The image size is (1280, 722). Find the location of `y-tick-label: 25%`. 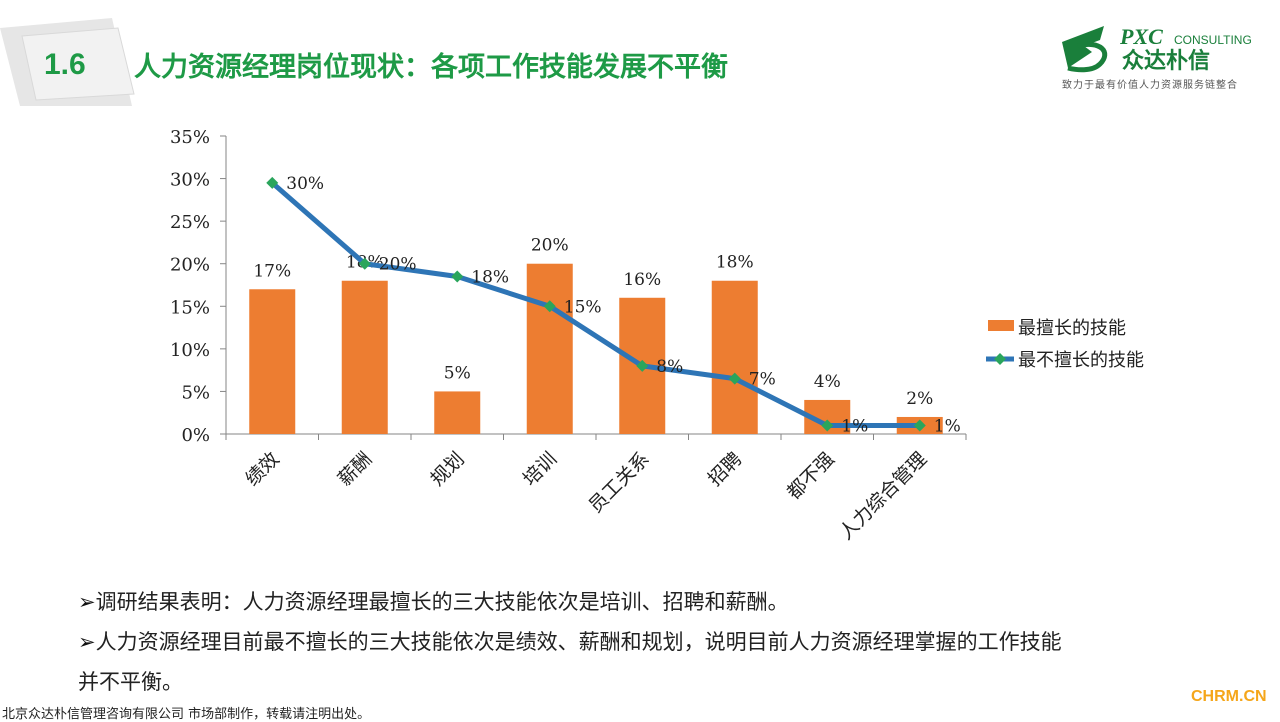

y-tick-label: 25% is located at coordinates (190, 222).